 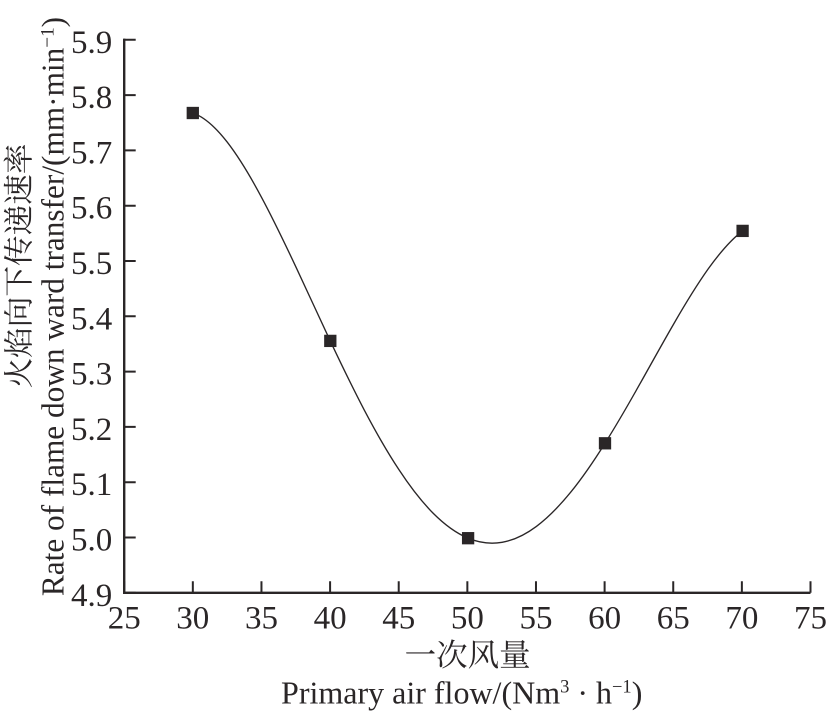 What do you see at coordinates (604, 619) in the screenshot?
I see `svg-text: 60` at bounding box center [604, 619].